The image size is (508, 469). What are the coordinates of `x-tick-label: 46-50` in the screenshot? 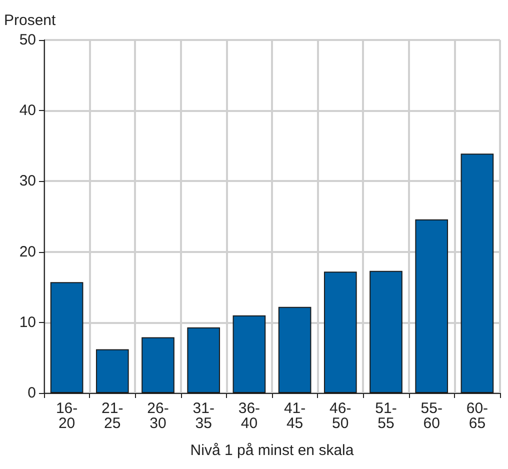 It's located at (341, 416).